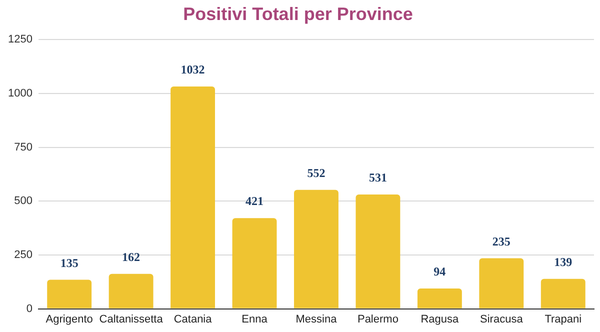  I want to click on data-label: 162, so click(131, 257).